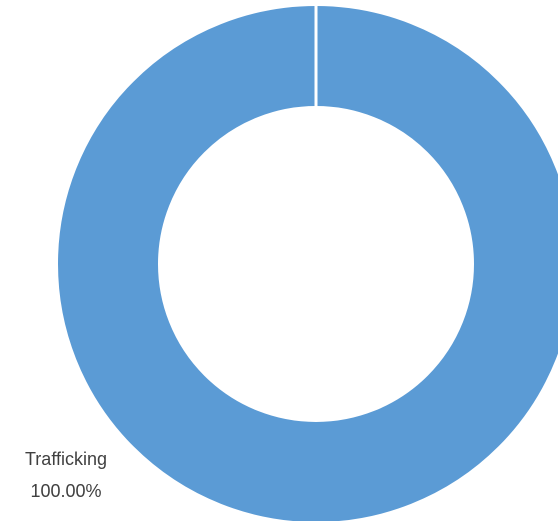 Image resolution: width=558 pixels, height=521 pixels. Describe the element at coordinates (65, 491) in the screenshot. I see `data-label-percent: 100.00%` at that location.